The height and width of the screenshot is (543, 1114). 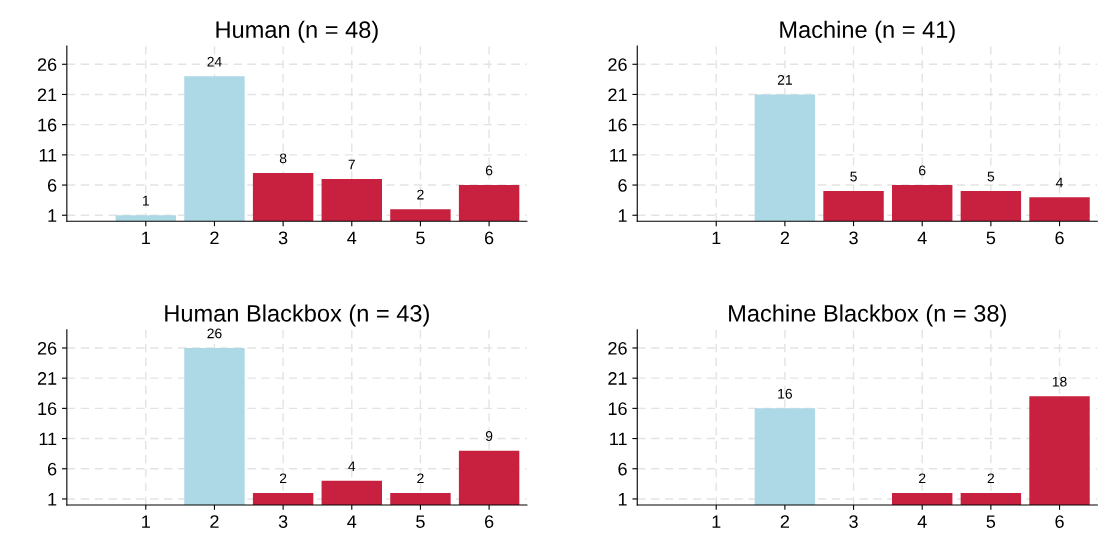 What do you see at coordinates (297, 315) in the screenshot?
I see `chart-title: Human Blackbox (n = 43)` at bounding box center [297, 315].